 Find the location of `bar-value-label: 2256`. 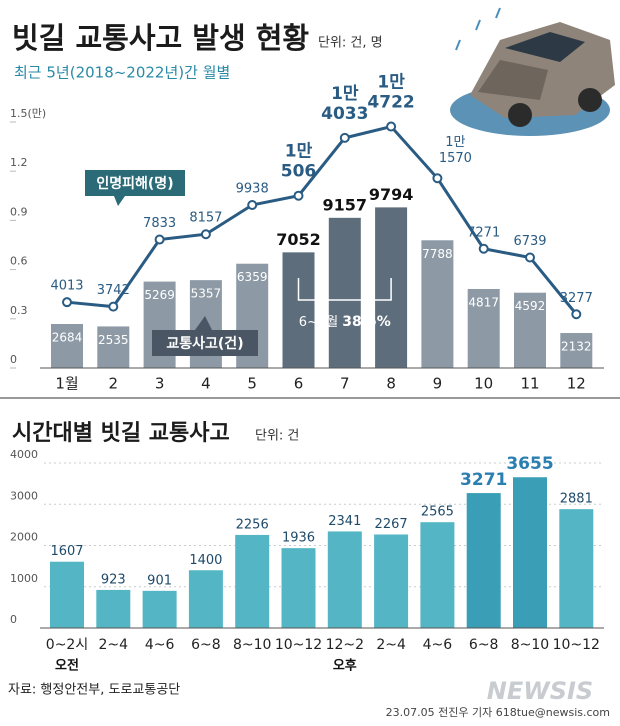

bar-value-label: 2256 is located at coordinates (252, 524).